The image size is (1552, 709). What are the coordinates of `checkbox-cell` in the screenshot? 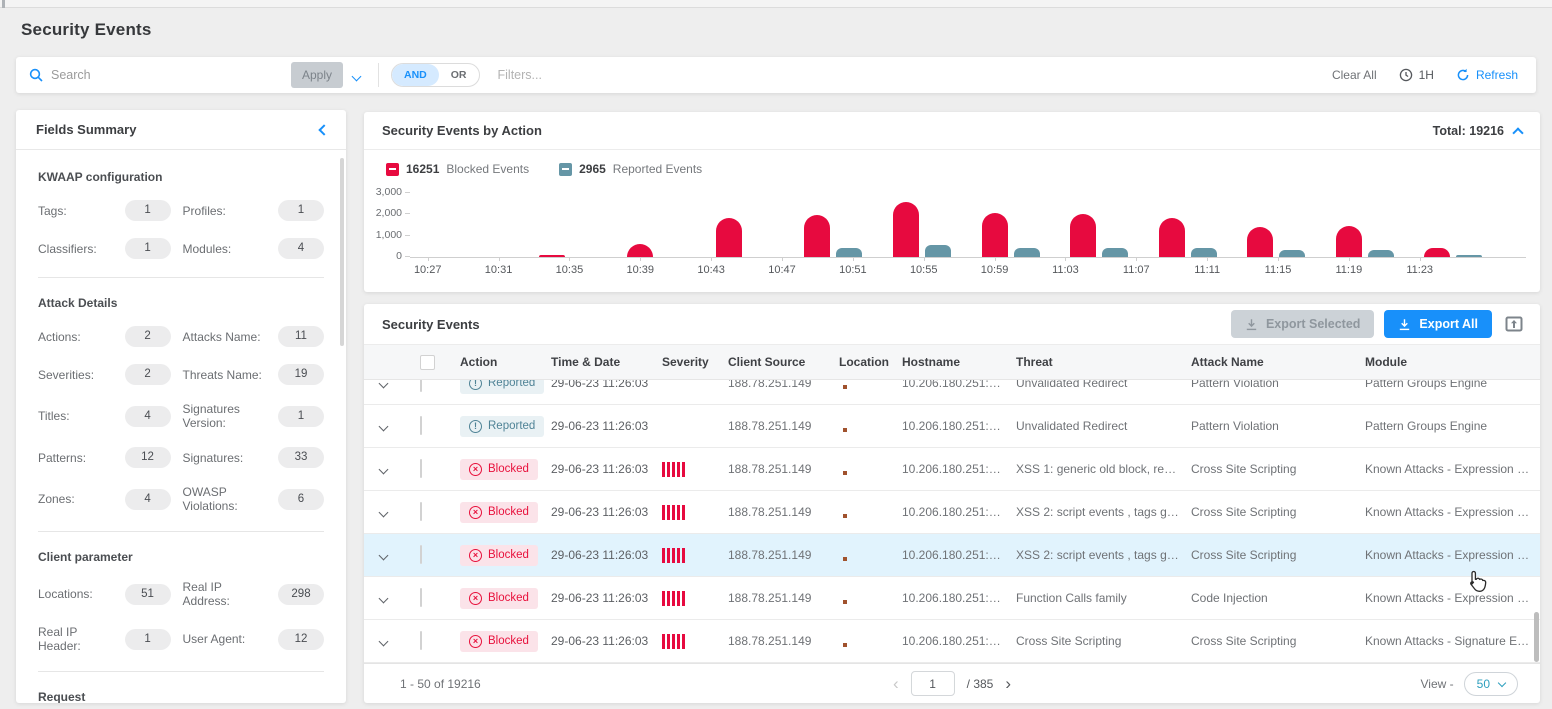 It's located at (440, 511).